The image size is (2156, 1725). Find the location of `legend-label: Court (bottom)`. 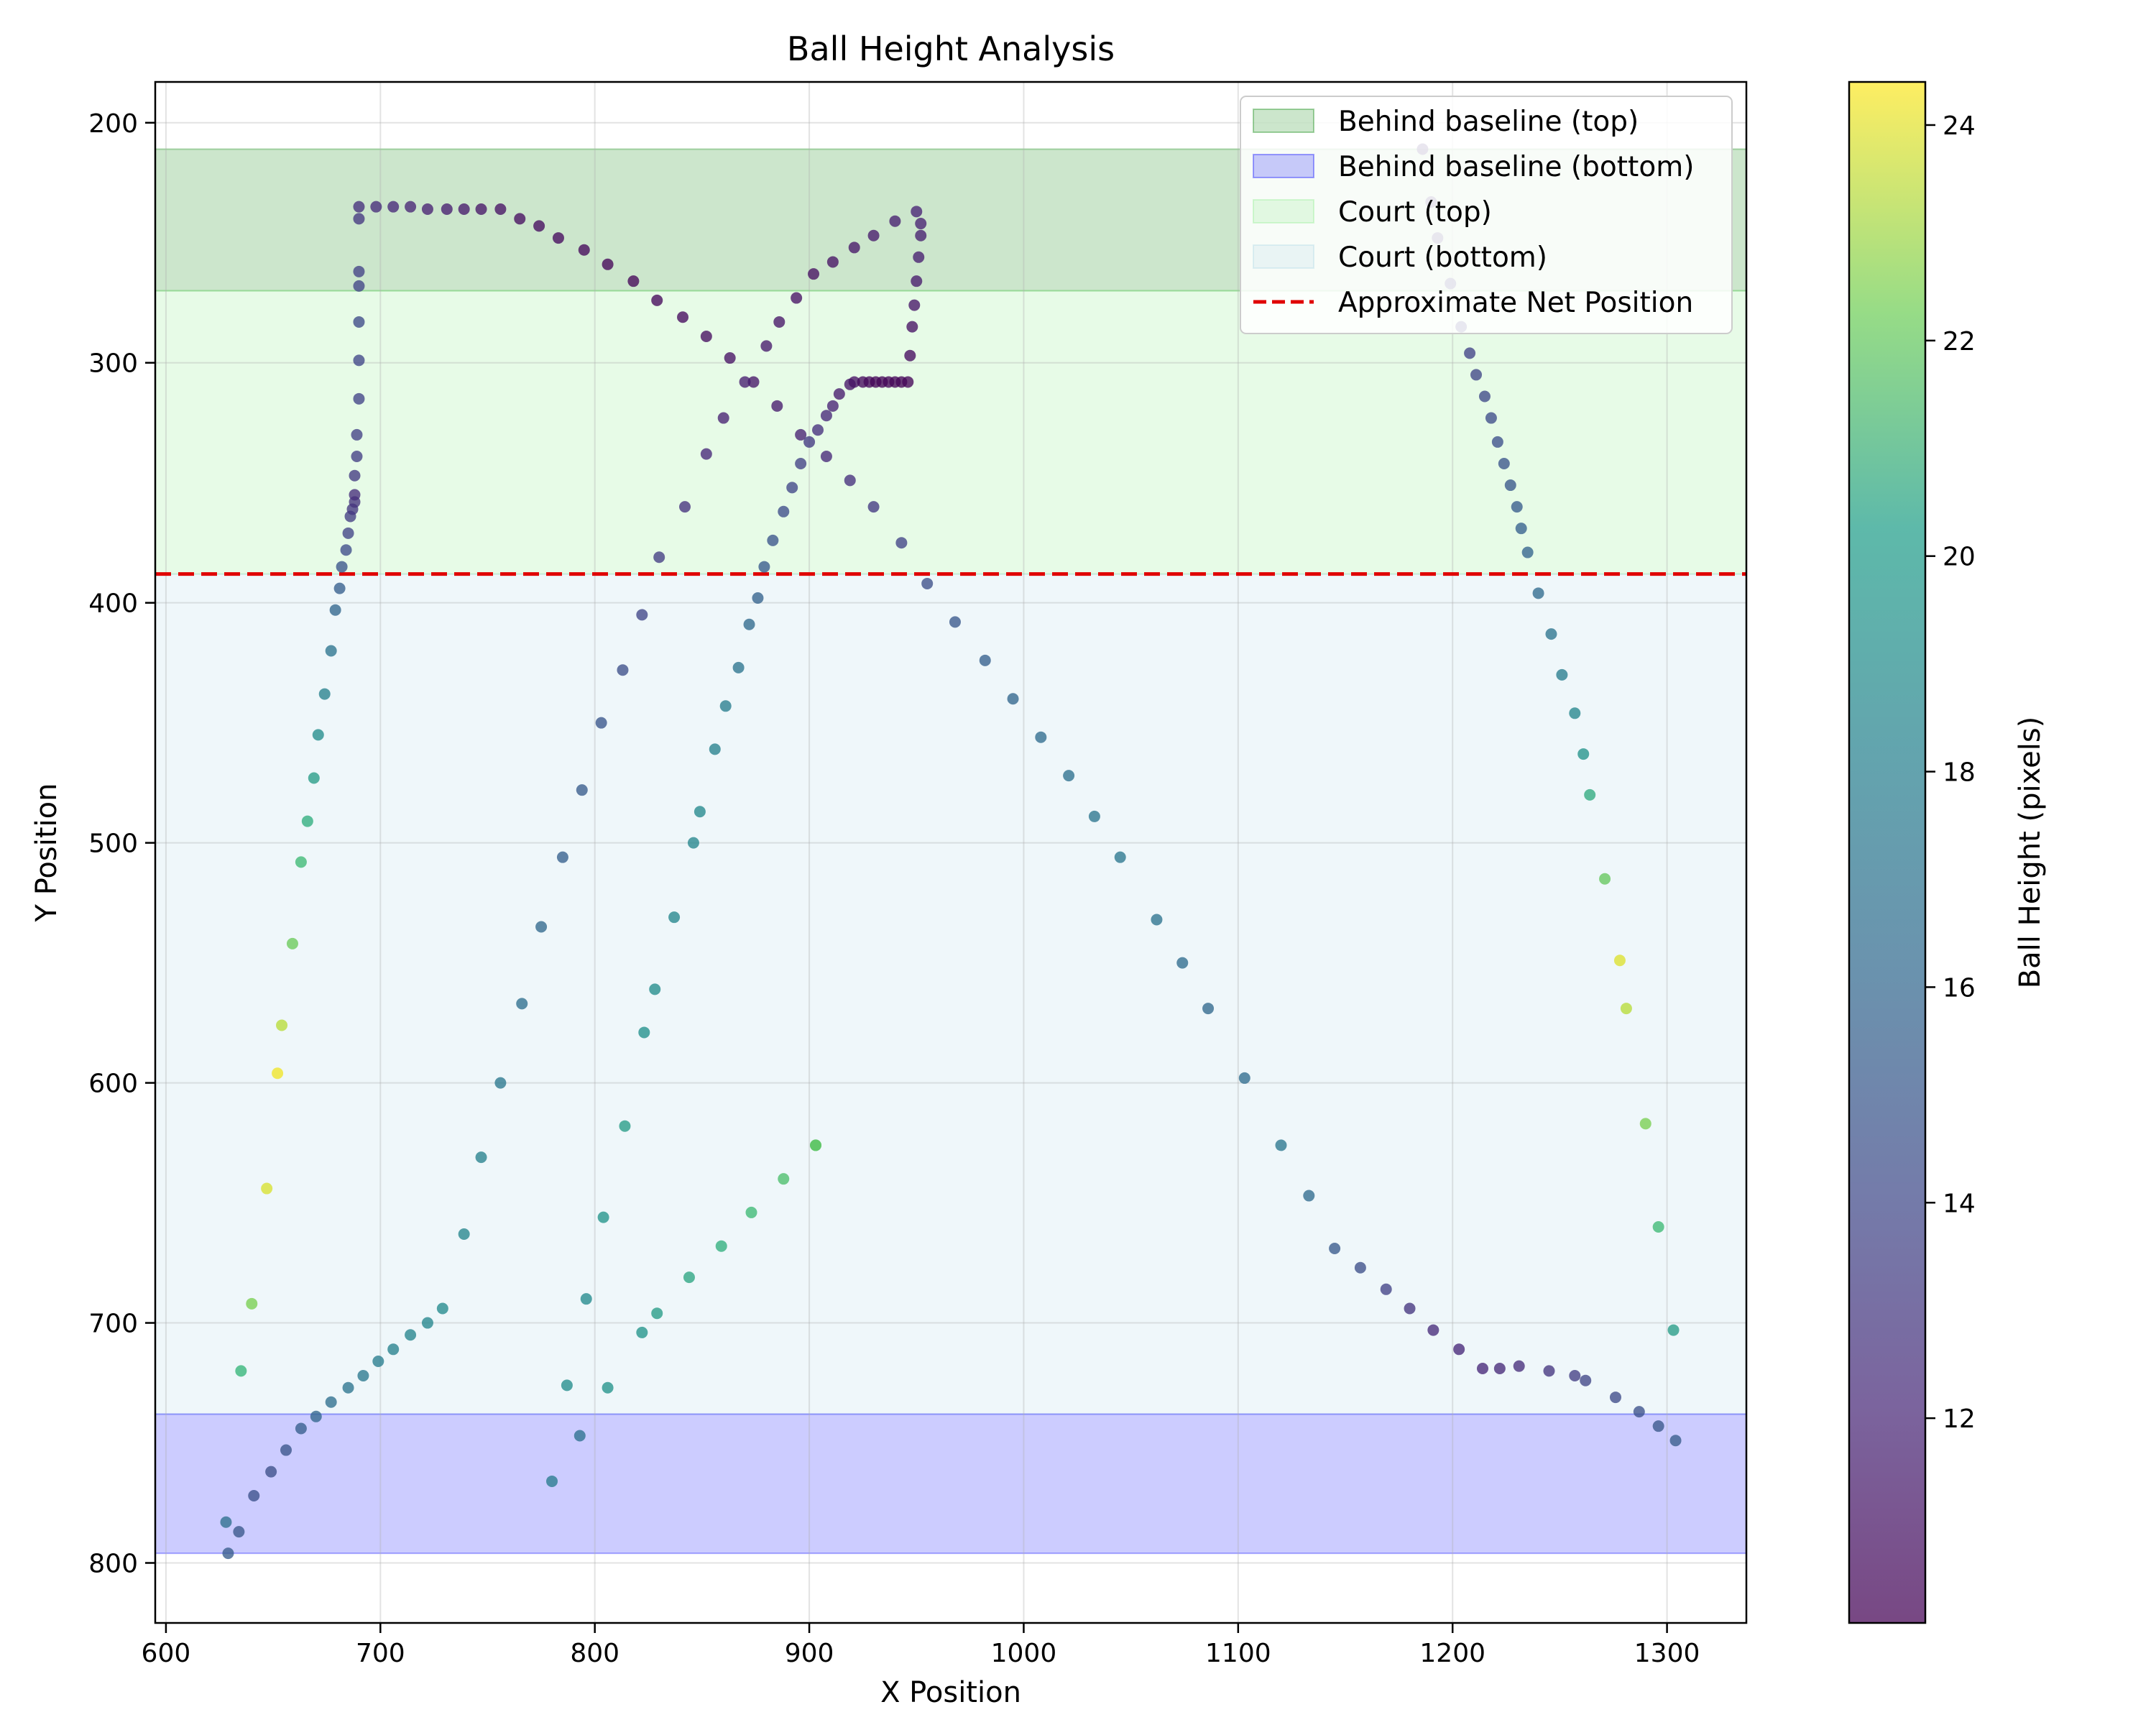

legend-label: Court (bottom) is located at coordinates (1442, 258).